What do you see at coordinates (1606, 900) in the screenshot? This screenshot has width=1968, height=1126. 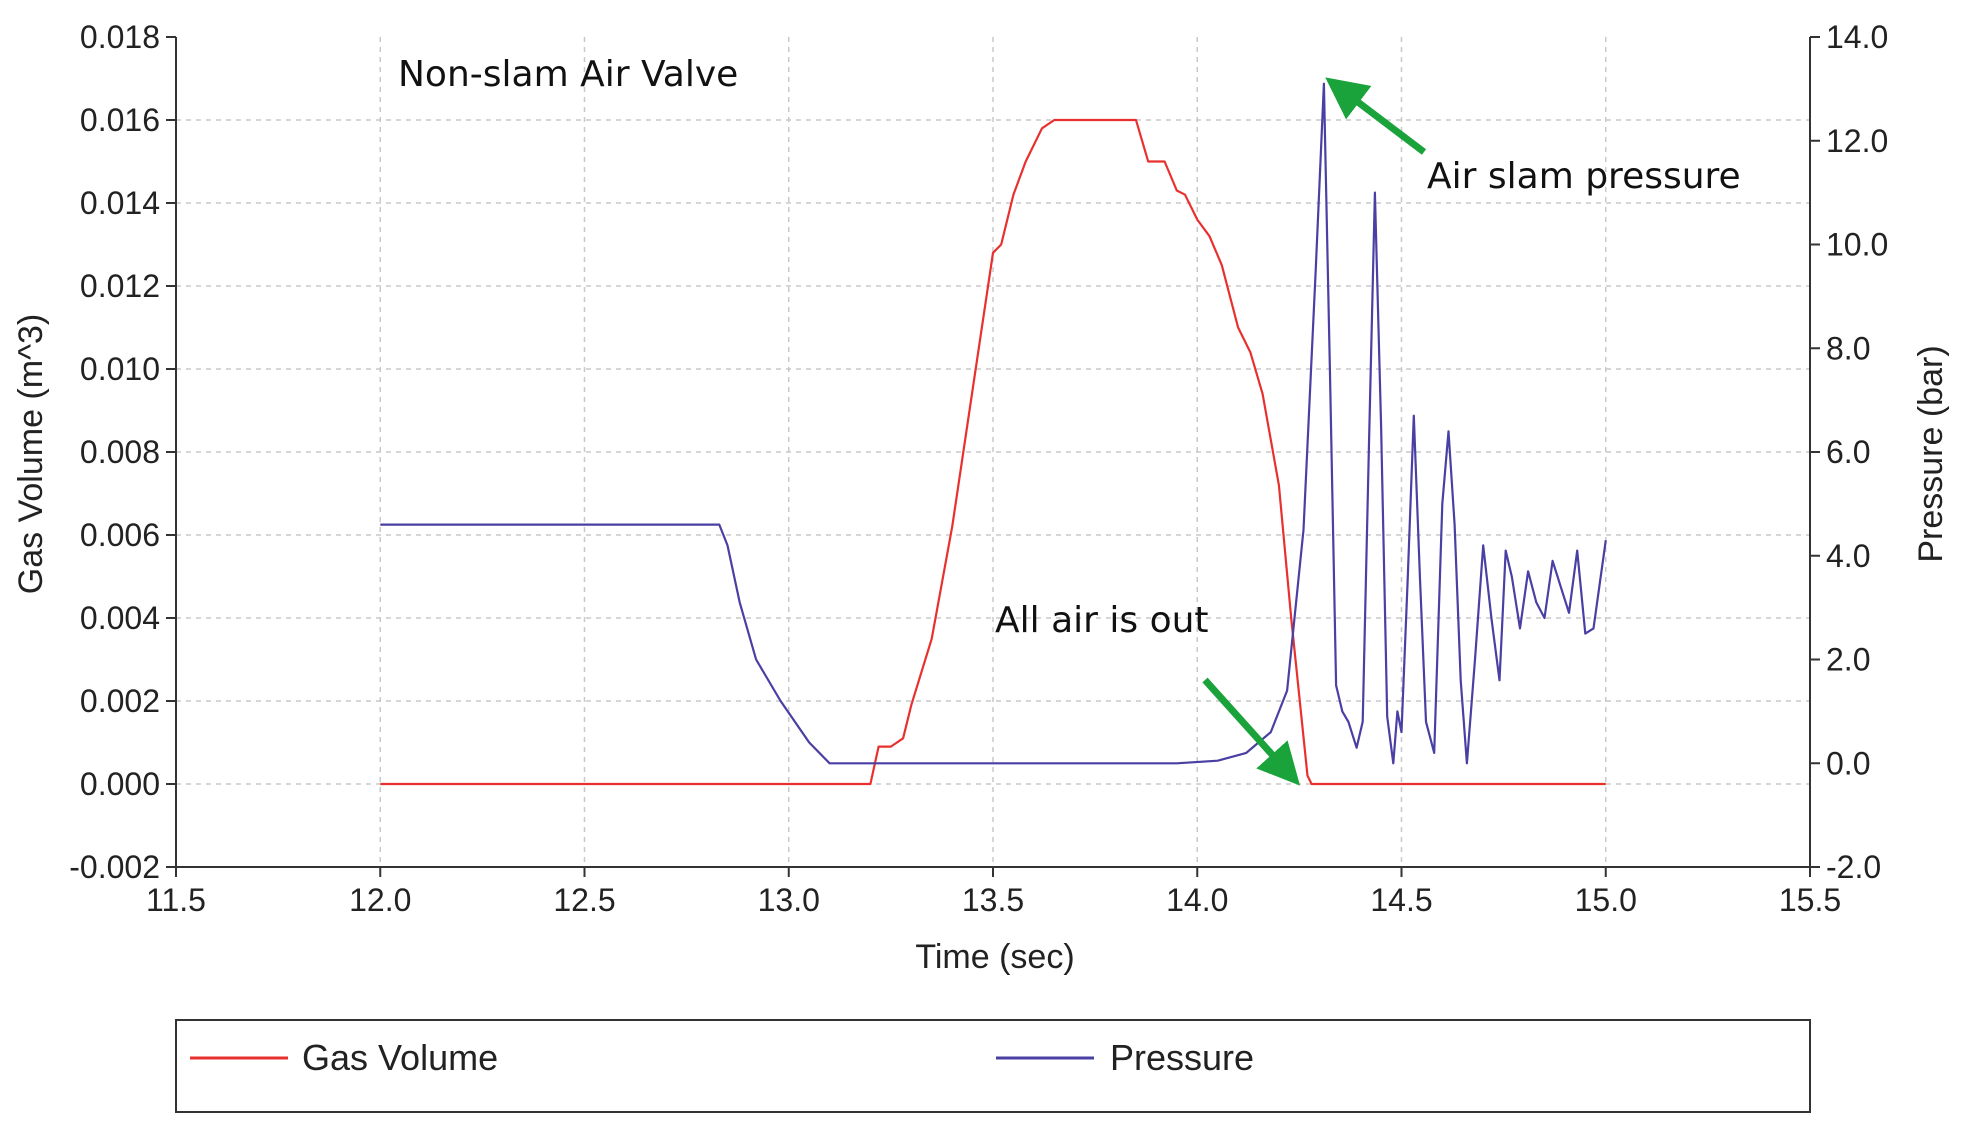 I see `x-tick-label: 15.0` at bounding box center [1606, 900].